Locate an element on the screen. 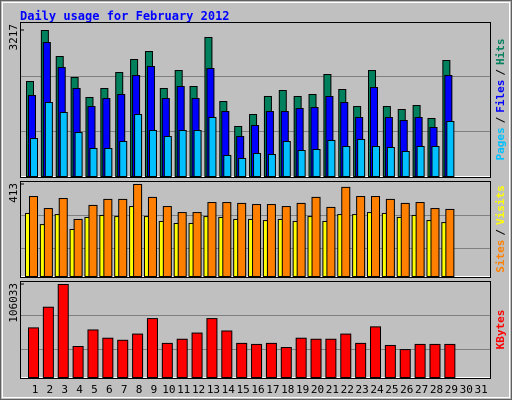  legend-entry: Hits is located at coordinates (500, 52).